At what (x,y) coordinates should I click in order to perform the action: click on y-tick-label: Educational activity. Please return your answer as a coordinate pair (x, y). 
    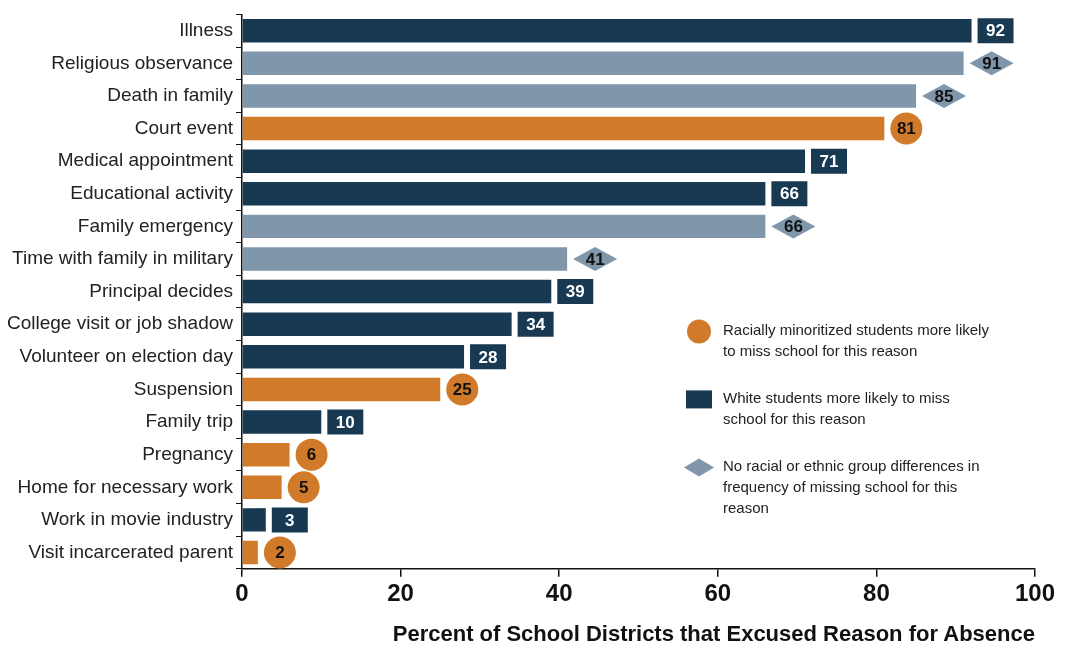
    Looking at the image, I should click on (152, 192).